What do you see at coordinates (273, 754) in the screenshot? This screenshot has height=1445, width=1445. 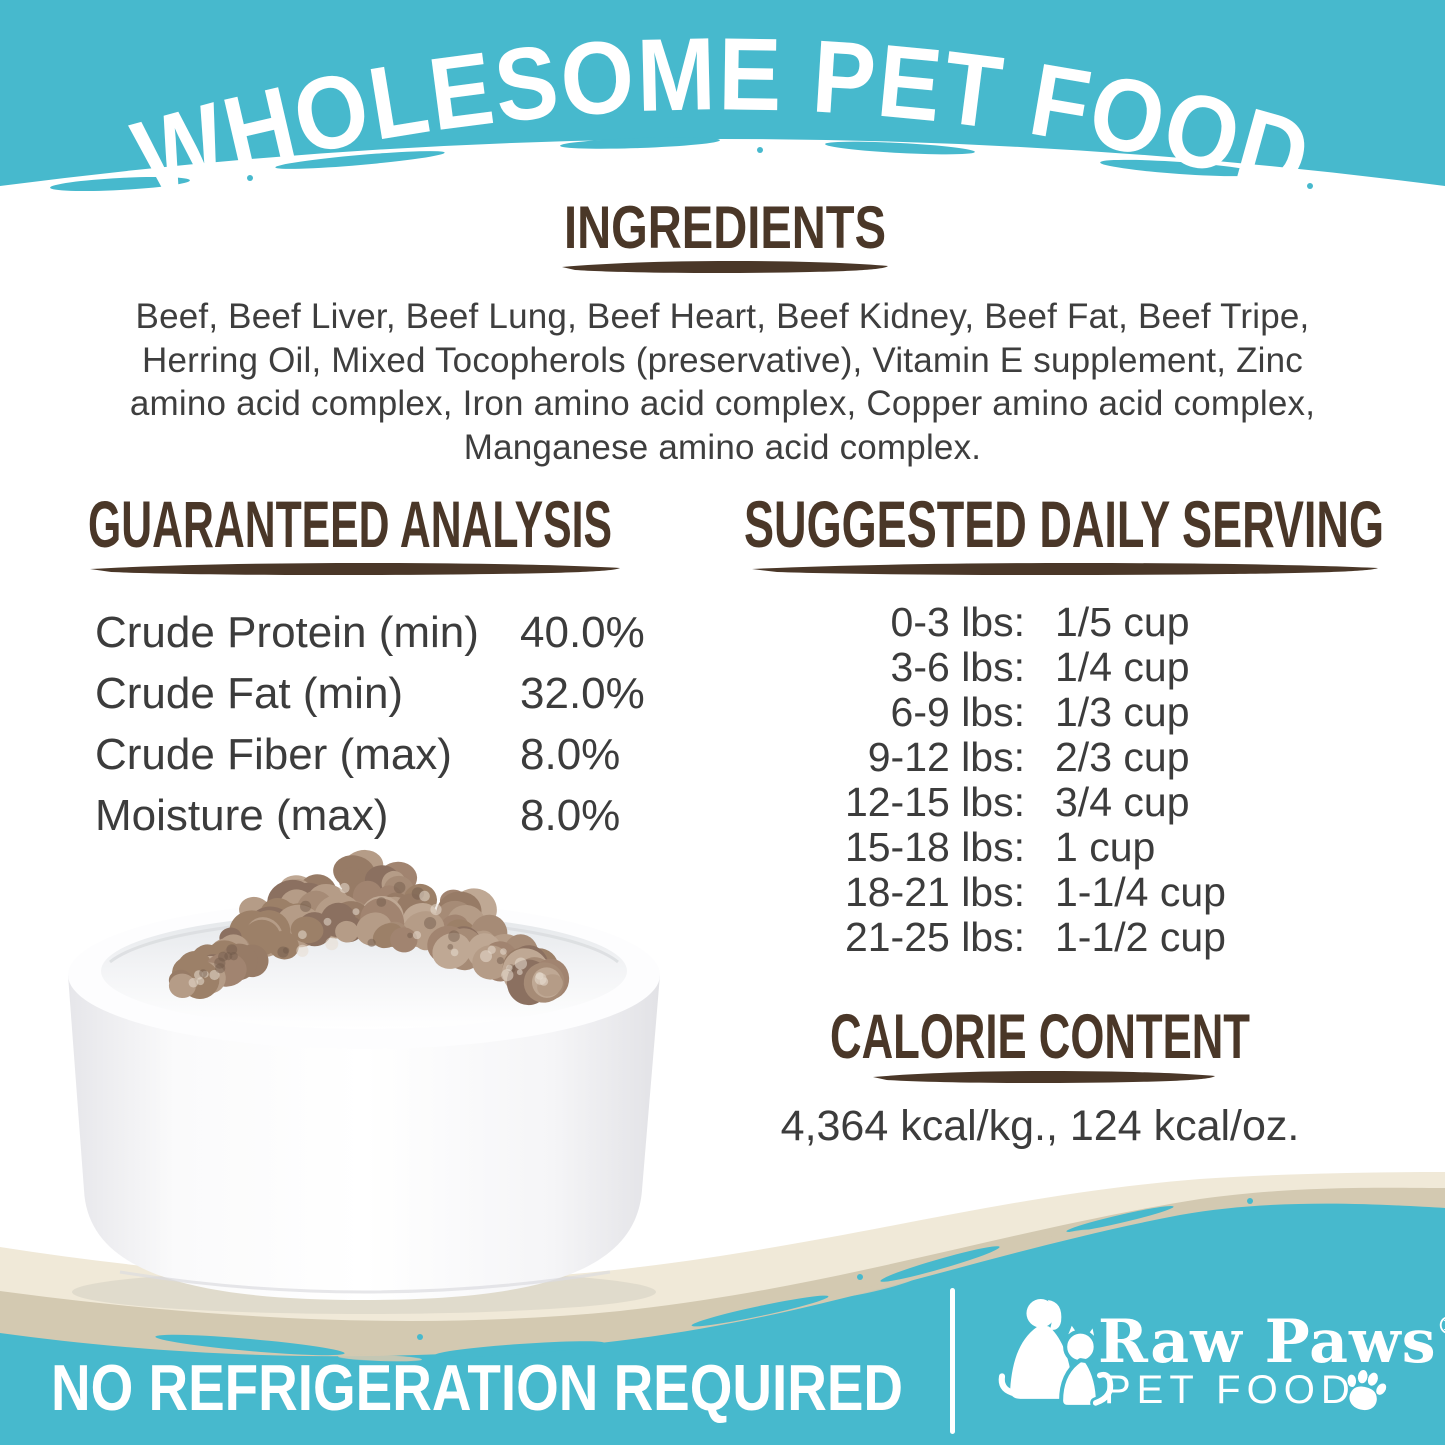 I see `analysis-label: Crude Fiber (max)` at bounding box center [273, 754].